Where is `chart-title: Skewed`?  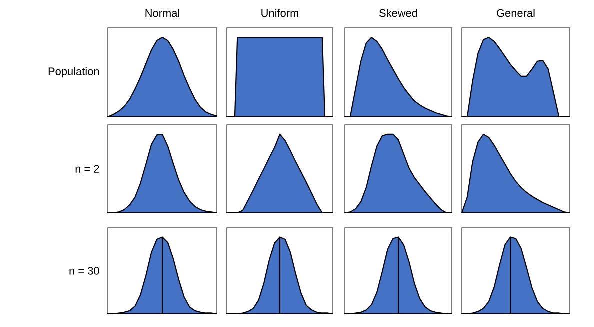
chart-title: Skewed is located at coordinates (399, 13).